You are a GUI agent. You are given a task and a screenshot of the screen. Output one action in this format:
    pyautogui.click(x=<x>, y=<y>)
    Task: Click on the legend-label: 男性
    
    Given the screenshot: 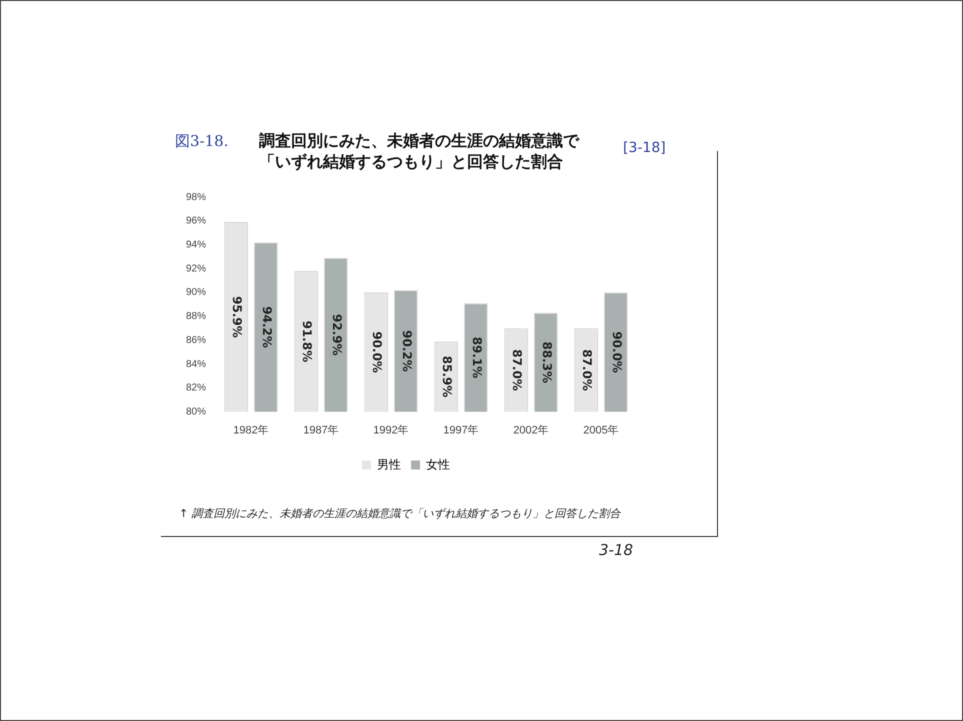 What is the action you would take?
    pyautogui.click(x=389, y=464)
    